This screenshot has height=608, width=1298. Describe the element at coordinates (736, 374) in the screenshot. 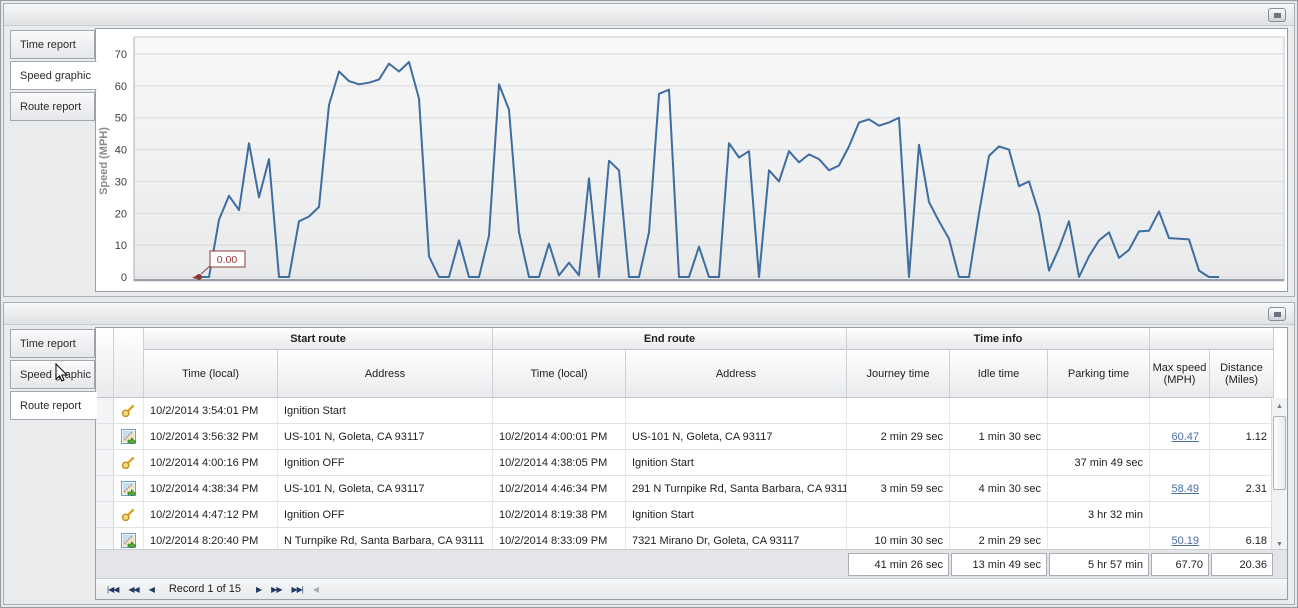

I see `col-end-address: Address` at that location.